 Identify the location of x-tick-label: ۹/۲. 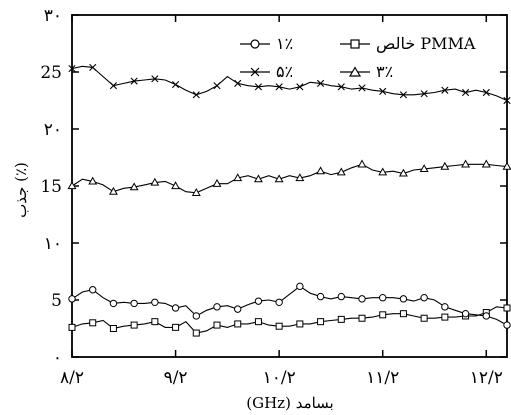
(176, 378).